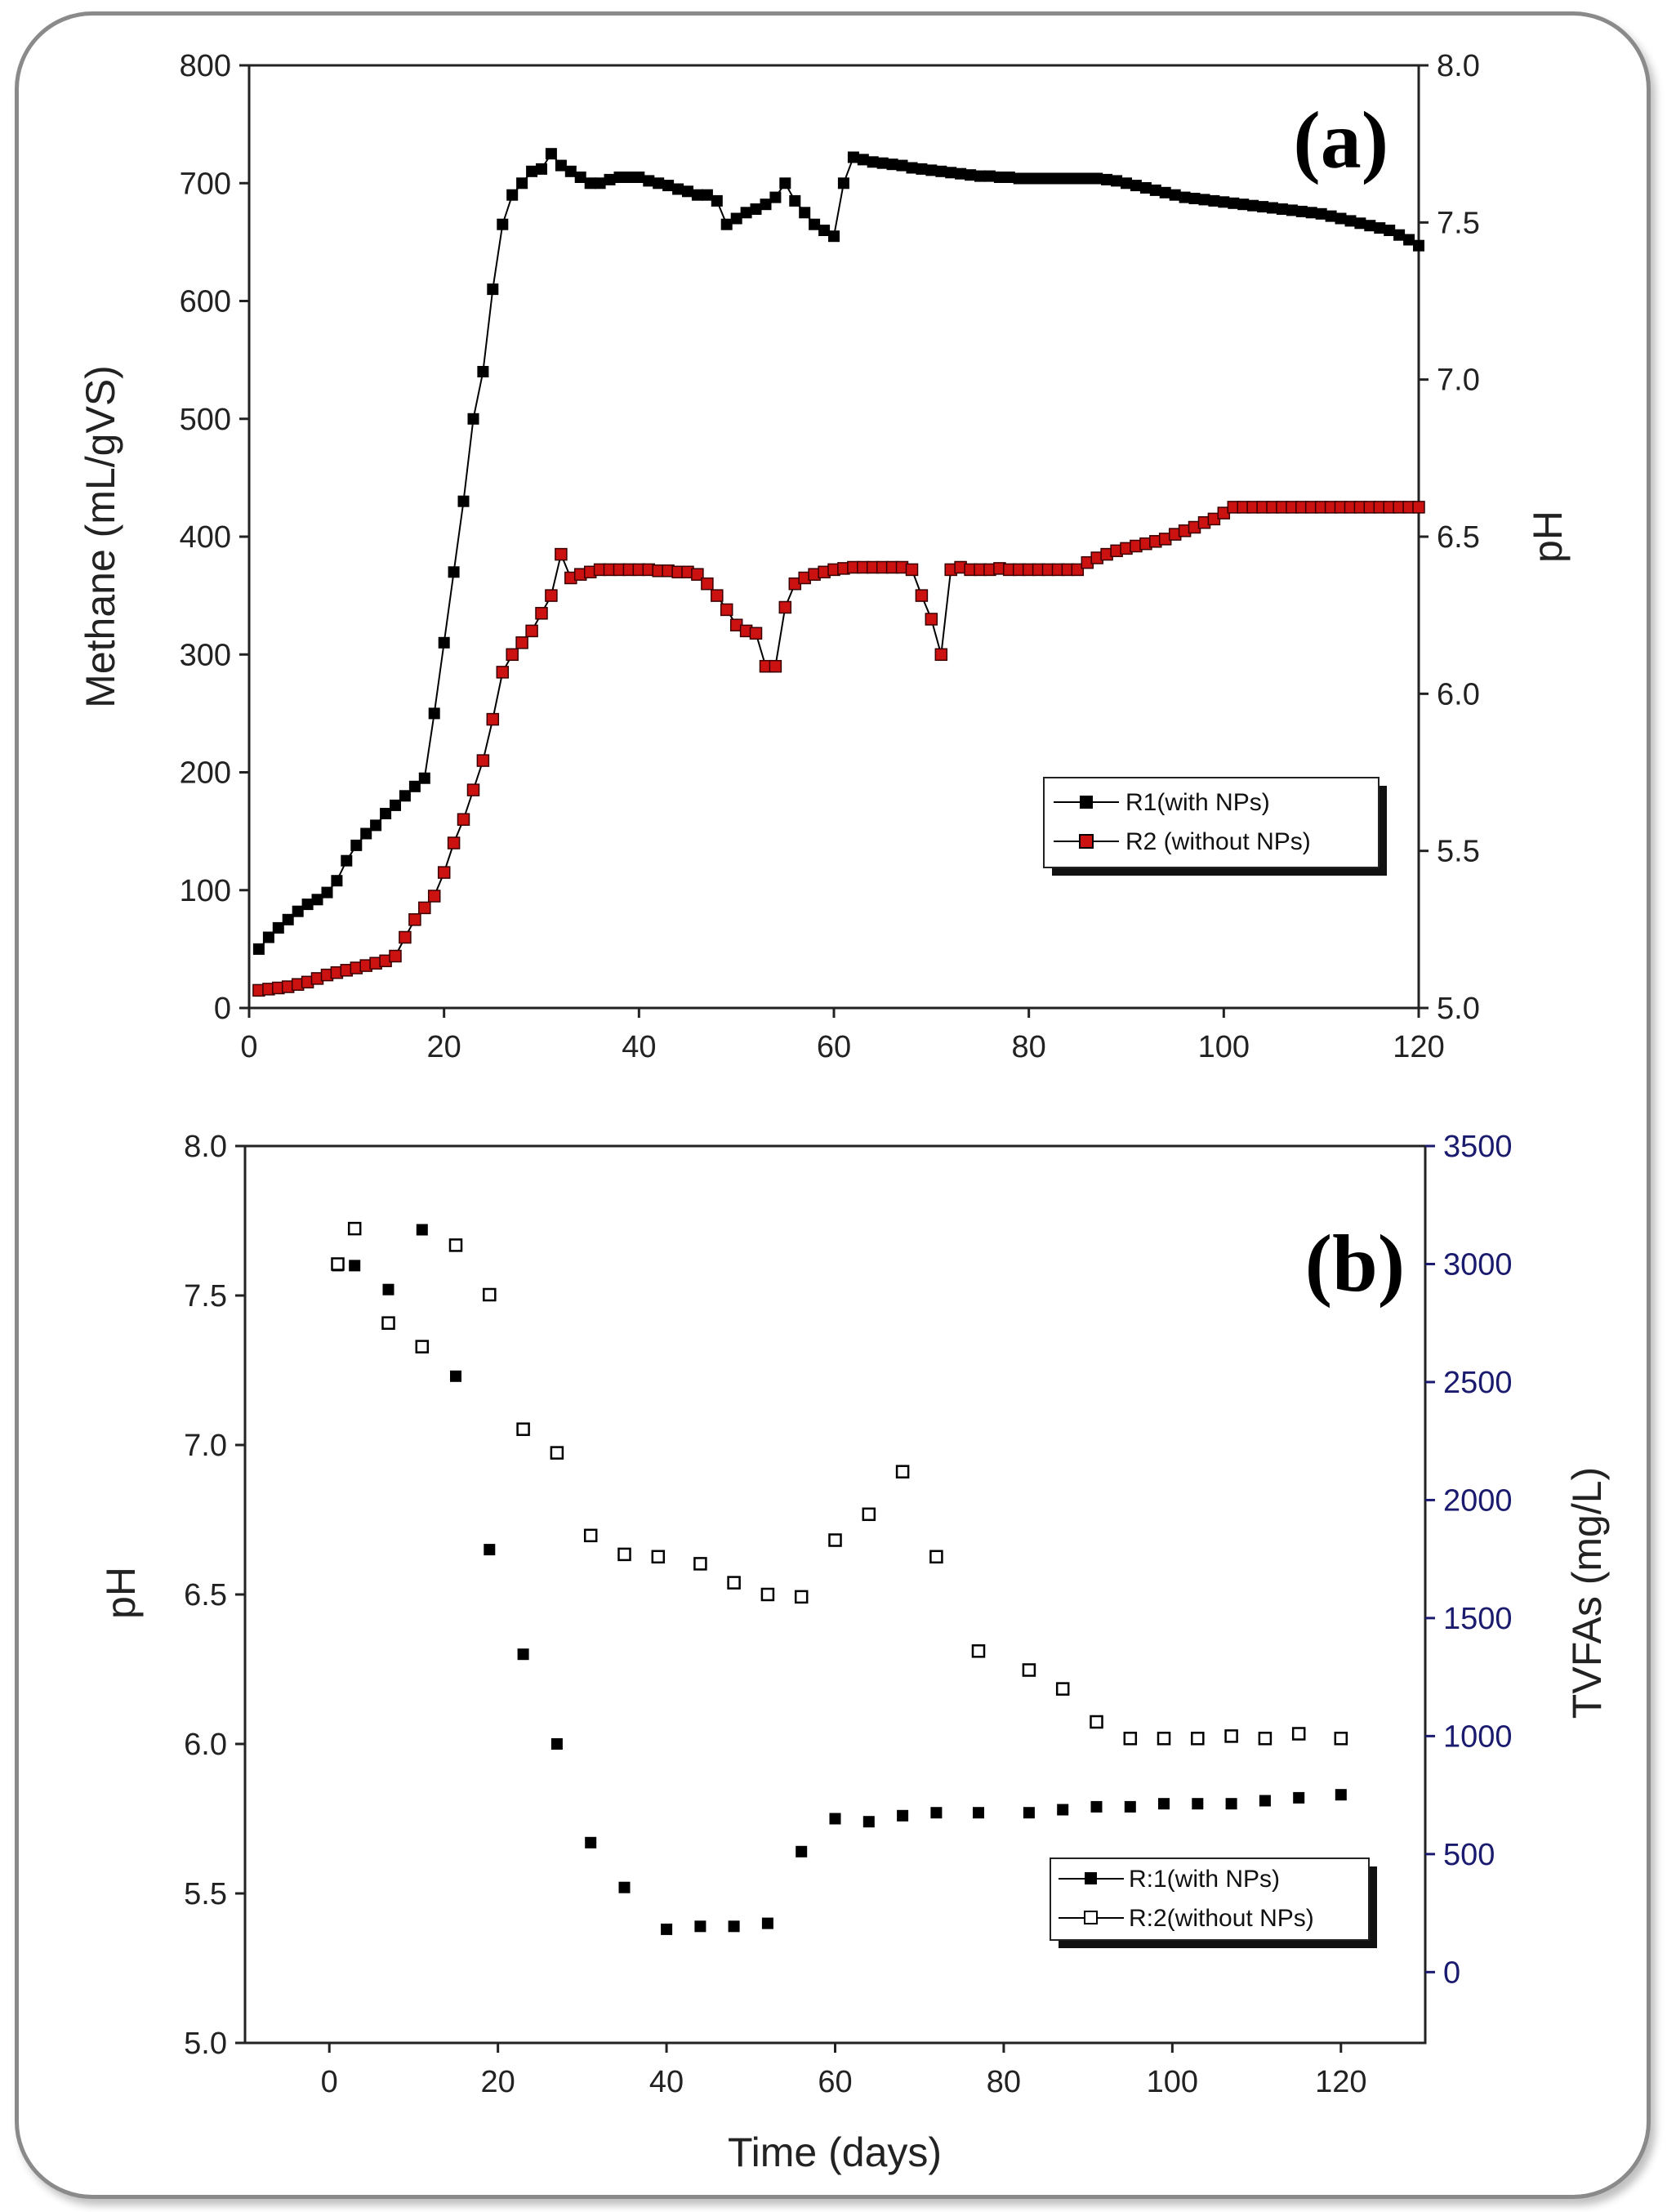 This screenshot has width=1667, height=2212. What do you see at coordinates (1218, 841) in the screenshot?
I see `legend-a-r2-label: R2 (without NPs)` at bounding box center [1218, 841].